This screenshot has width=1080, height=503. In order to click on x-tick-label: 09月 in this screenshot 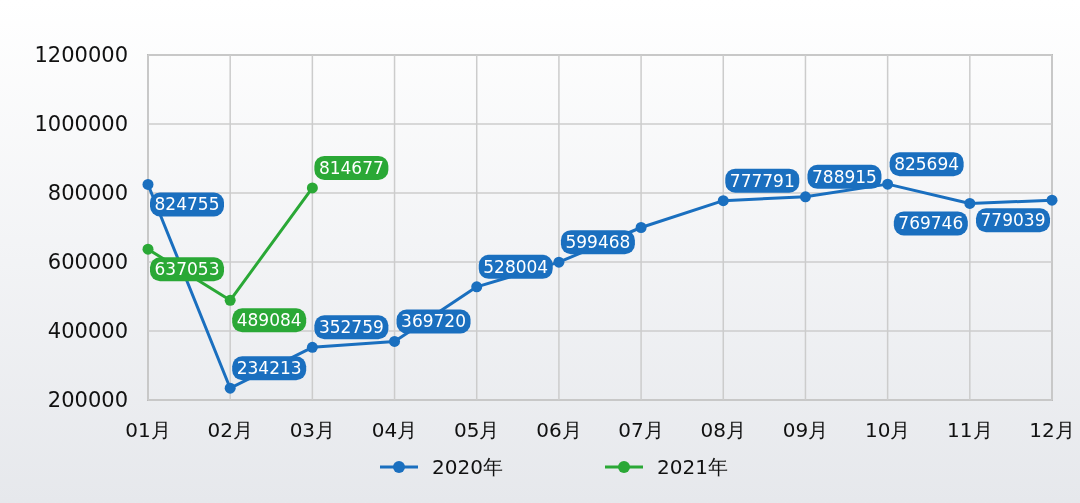, I will do `click(805, 430)`.